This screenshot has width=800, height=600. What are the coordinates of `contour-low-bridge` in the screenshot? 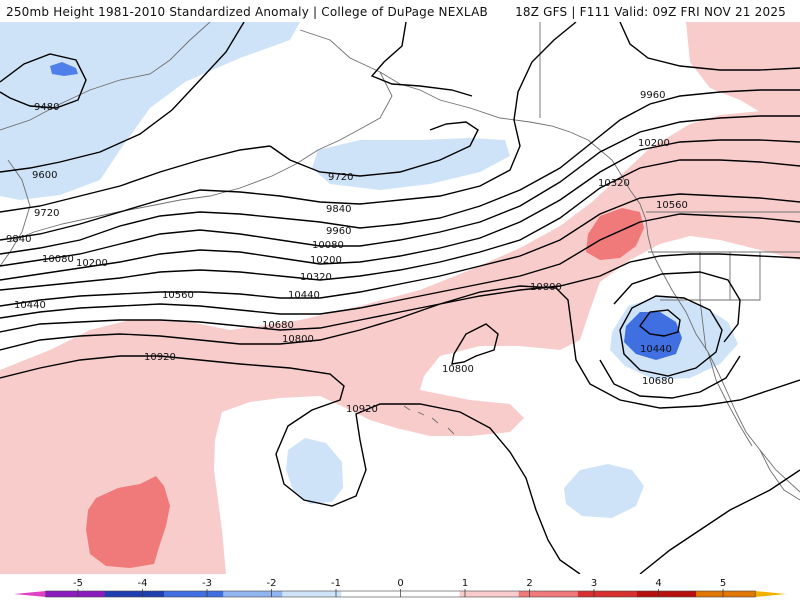 It's located at (670, 377).